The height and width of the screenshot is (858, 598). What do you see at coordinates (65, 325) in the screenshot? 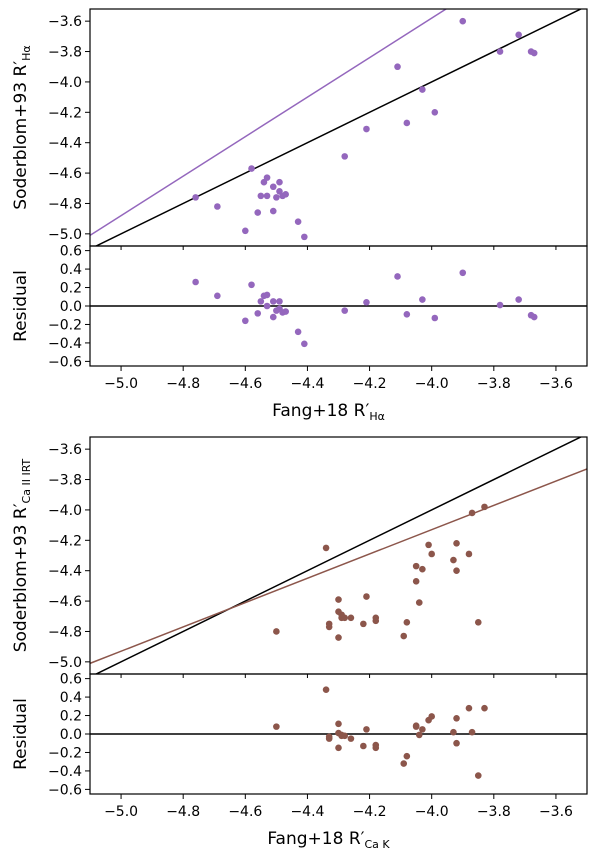
I see `y-tick-label: −0.2` at bounding box center [65, 325].